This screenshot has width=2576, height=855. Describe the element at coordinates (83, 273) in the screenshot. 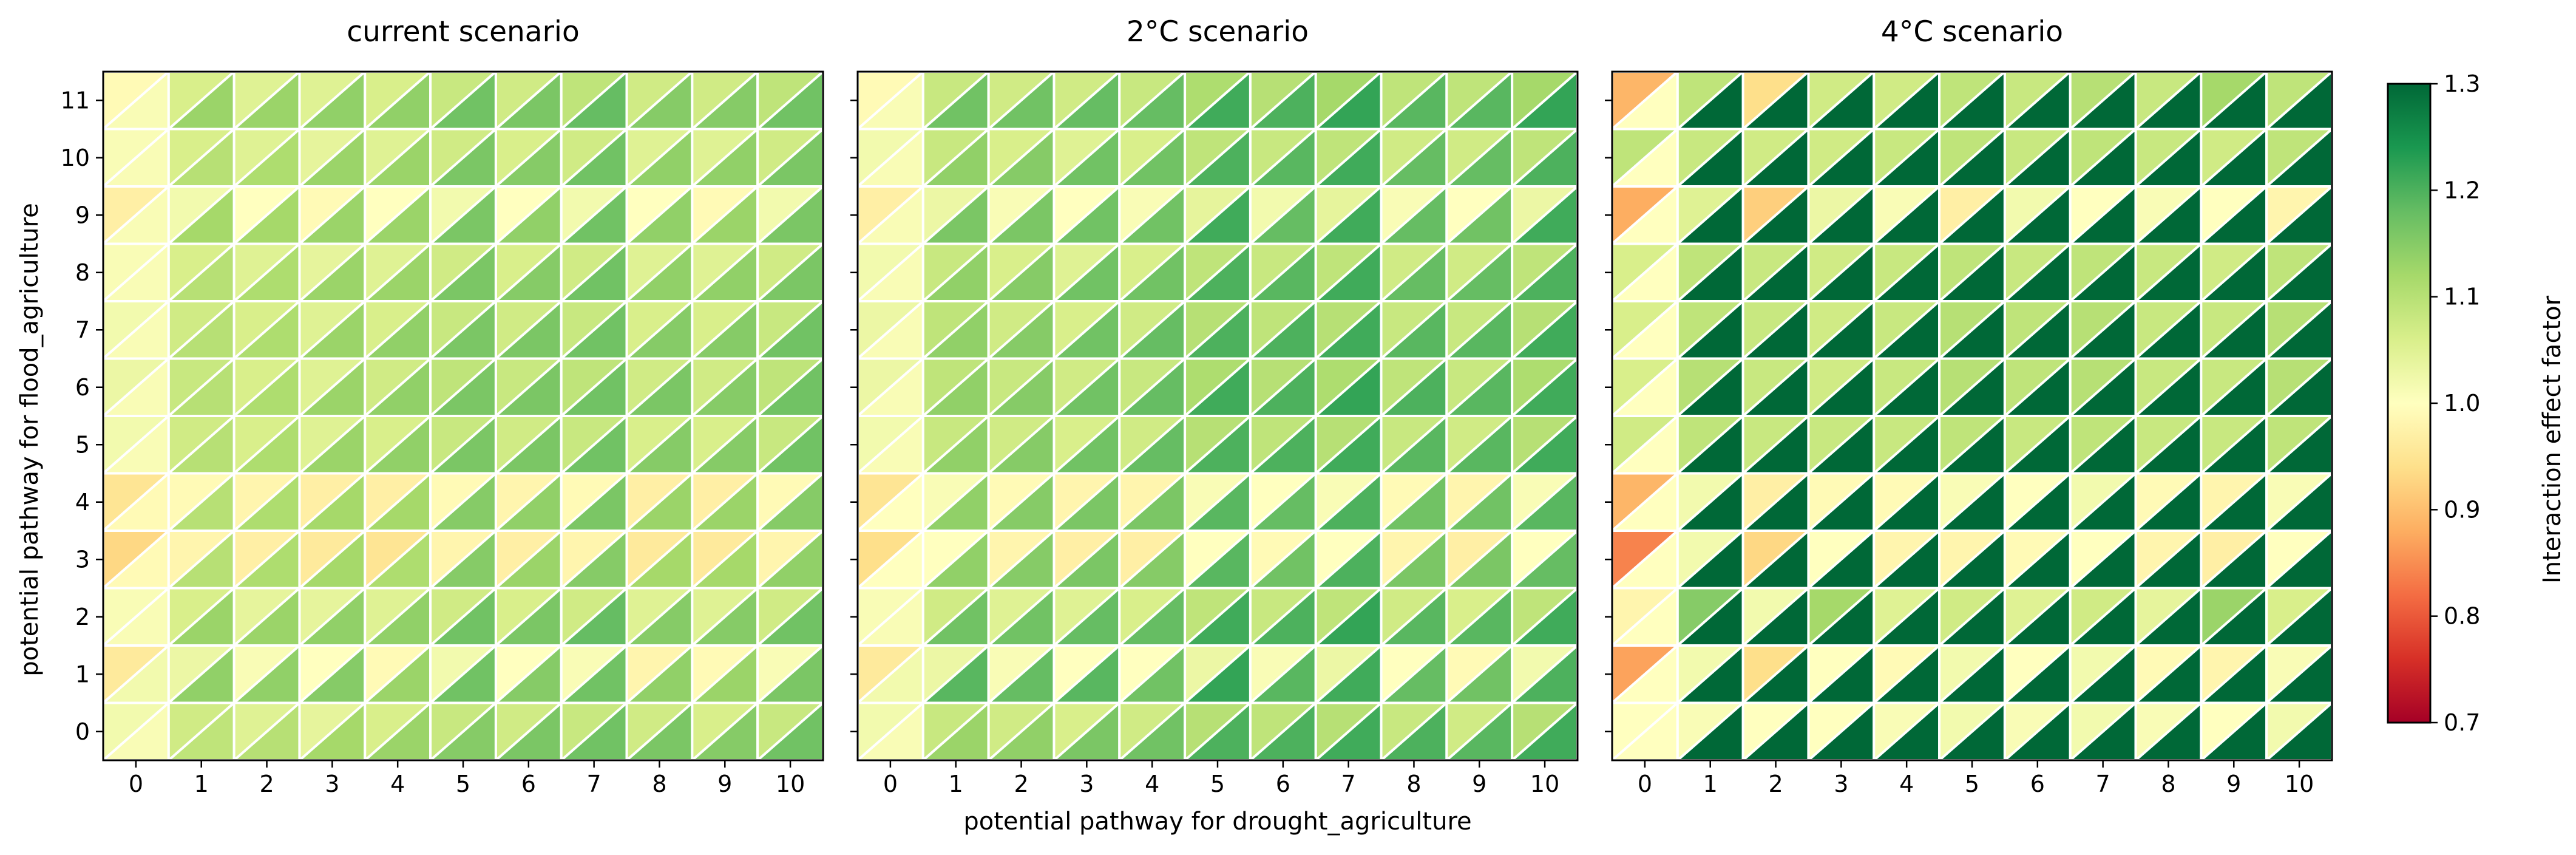

I see `y-tick-label: 8` at that location.